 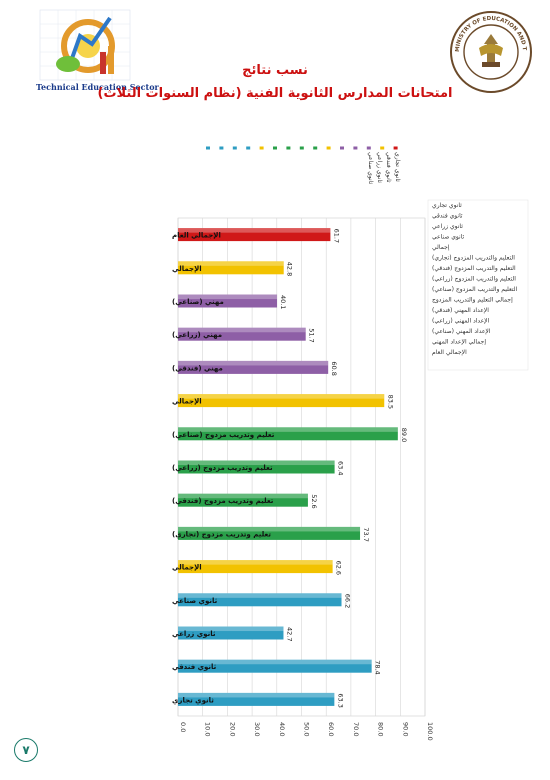 What do you see at coordinates (356, 729) in the screenshot?
I see `x-tick-label: 70.0` at bounding box center [356, 729].